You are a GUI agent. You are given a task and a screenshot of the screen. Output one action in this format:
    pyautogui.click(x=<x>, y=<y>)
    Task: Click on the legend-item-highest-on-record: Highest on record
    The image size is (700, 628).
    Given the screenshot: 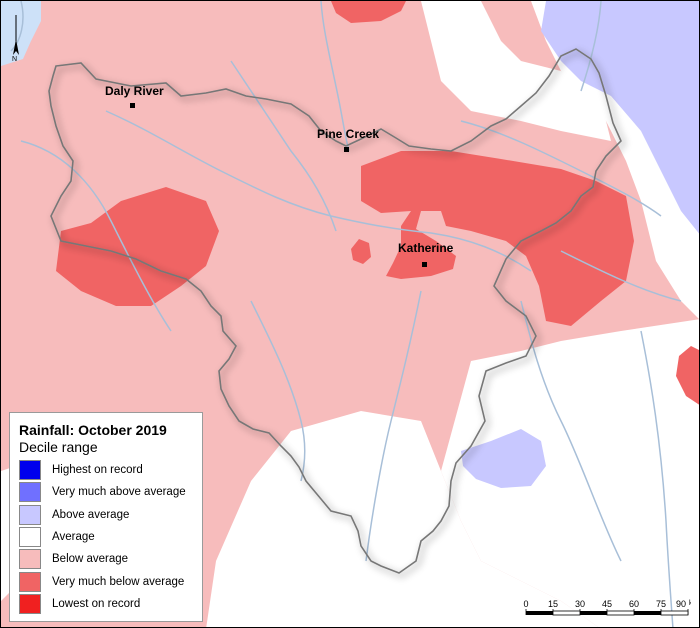 What is the action you would take?
    pyautogui.click(x=81, y=470)
    